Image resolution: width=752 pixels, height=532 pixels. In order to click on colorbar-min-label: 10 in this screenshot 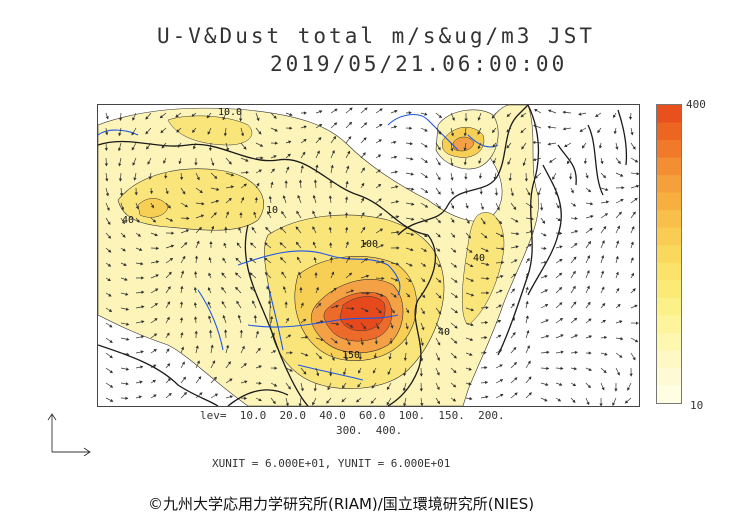, I will do `click(697, 405)`.